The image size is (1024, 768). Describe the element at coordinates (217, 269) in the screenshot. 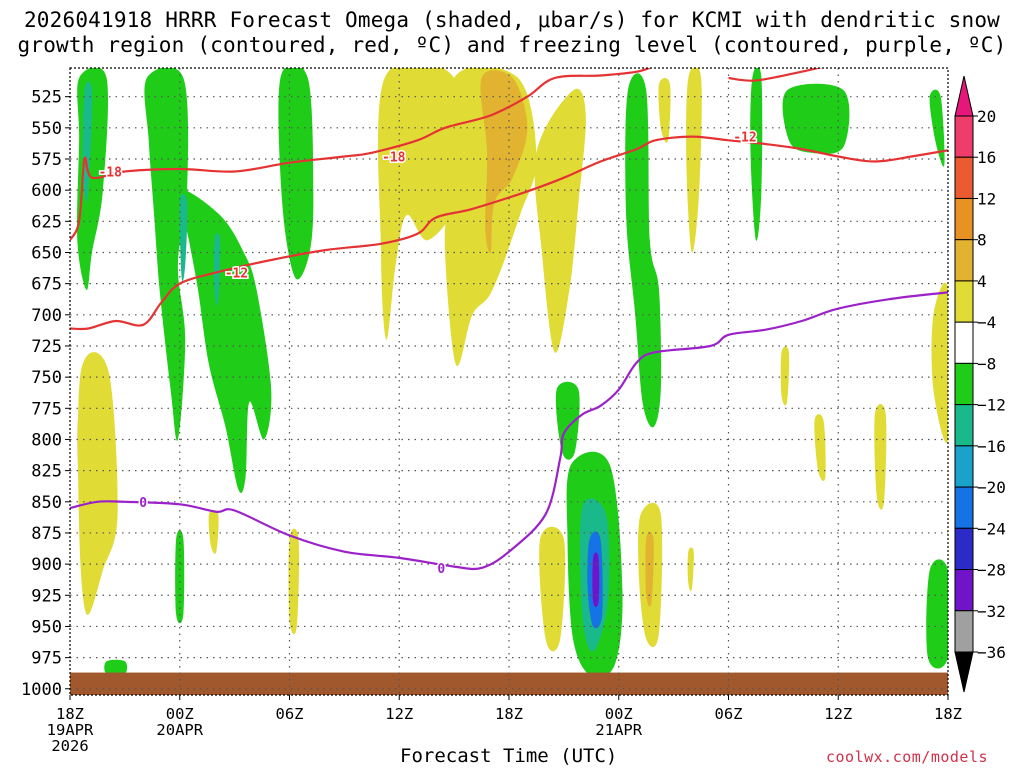

I see `omega-region-teal-col-3b` at that location.